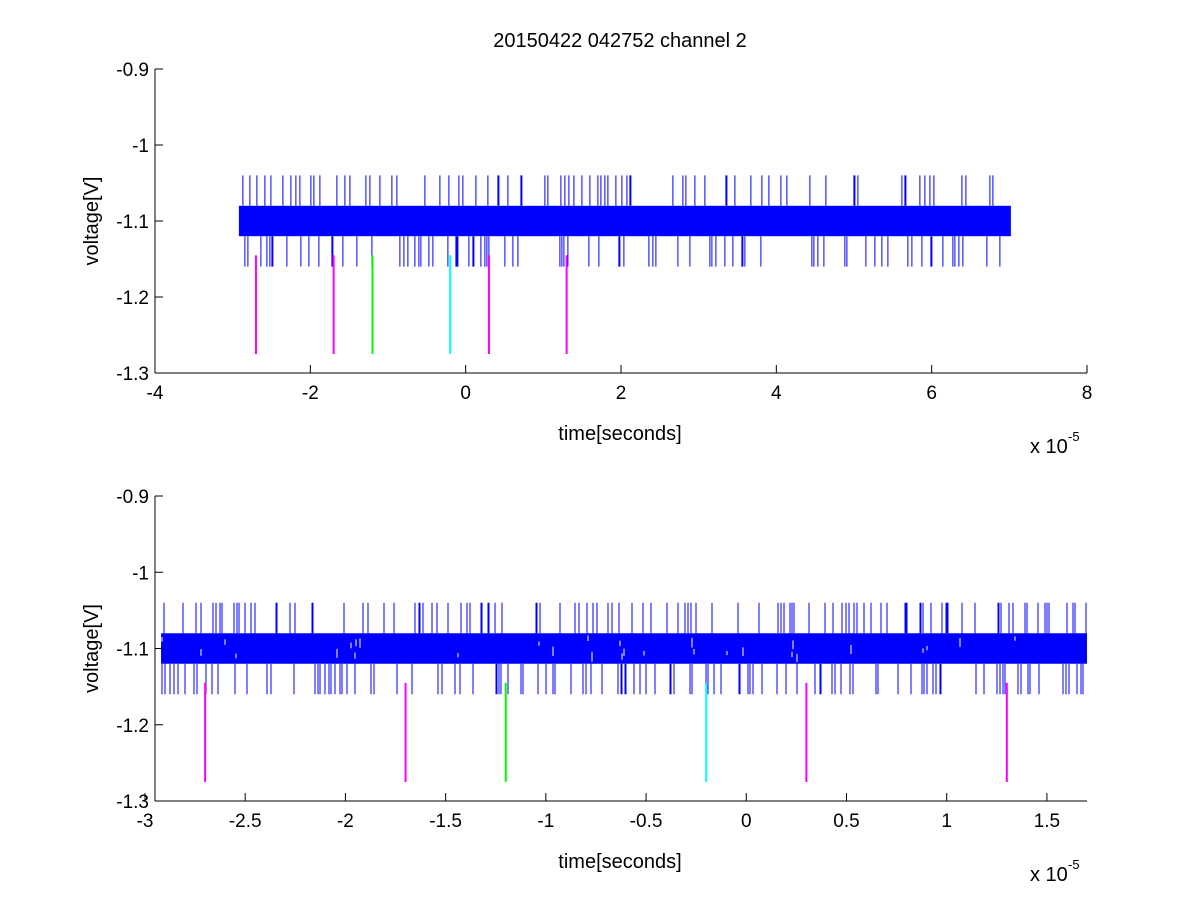  I want to click on x-tick-label-top-4: 2, so click(621, 393).